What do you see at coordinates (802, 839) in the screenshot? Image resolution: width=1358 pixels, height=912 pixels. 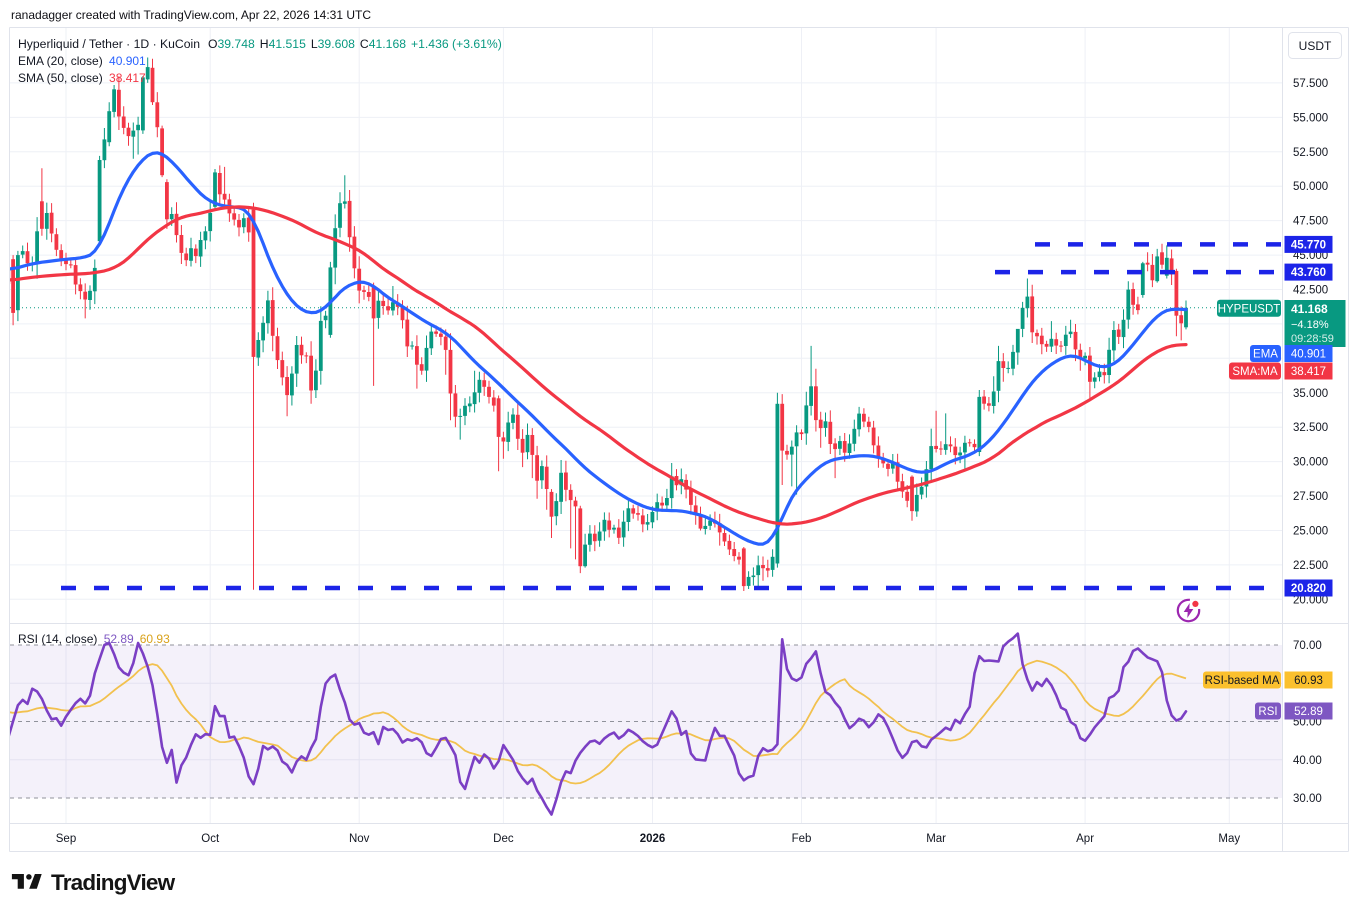 I see `svg-text: Feb` at bounding box center [802, 839].